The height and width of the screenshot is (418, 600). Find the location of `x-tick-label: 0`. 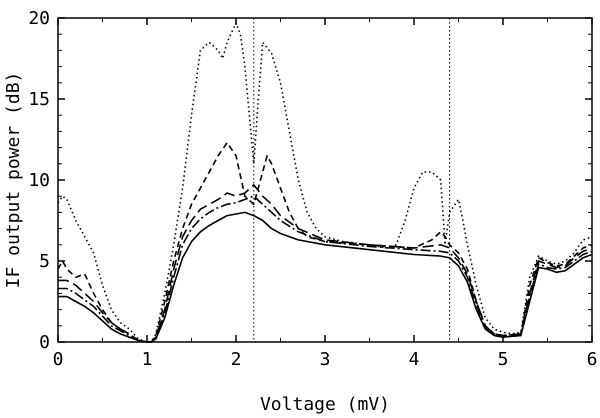

x-tick-label: 0 is located at coordinates (58, 359).